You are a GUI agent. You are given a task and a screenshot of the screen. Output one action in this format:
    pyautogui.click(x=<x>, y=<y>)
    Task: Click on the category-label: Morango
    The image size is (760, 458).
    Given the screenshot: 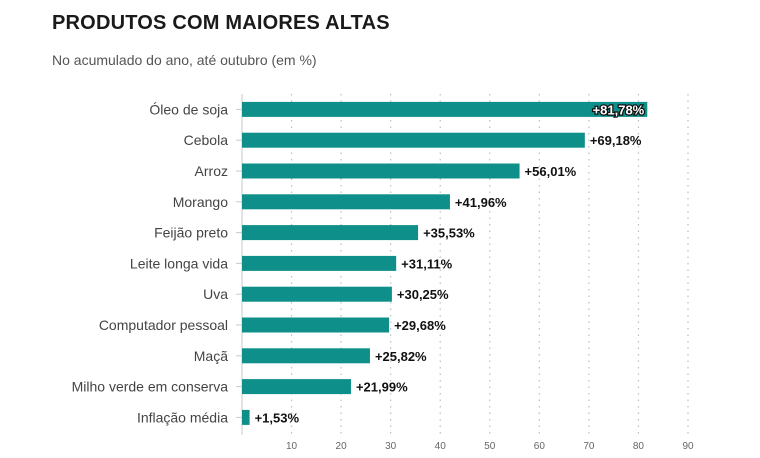 What is the action you would take?
    pyautogui.click(x=200, y=202)
    